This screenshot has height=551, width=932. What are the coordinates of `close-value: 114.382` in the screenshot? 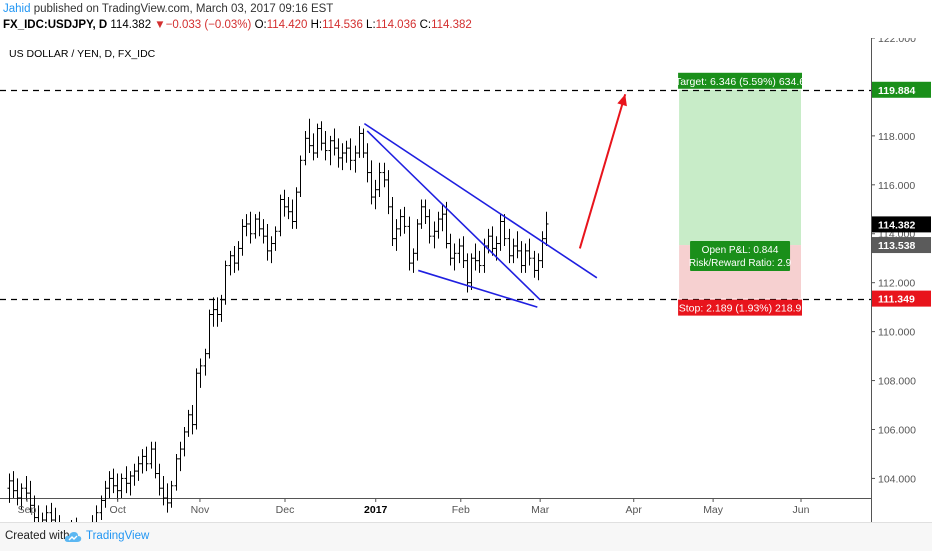 It's located at (451, 25).